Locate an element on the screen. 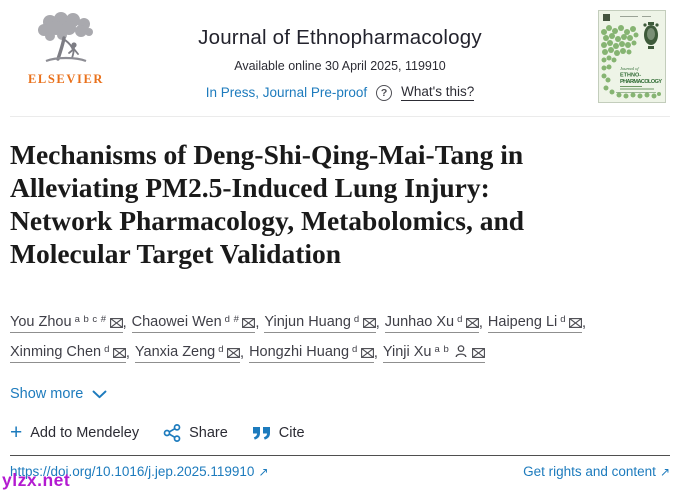 The width and height of the screenshot is (680, 496). elsevier-wordmark: ELSEVIER is located at coordinates (66, 79).